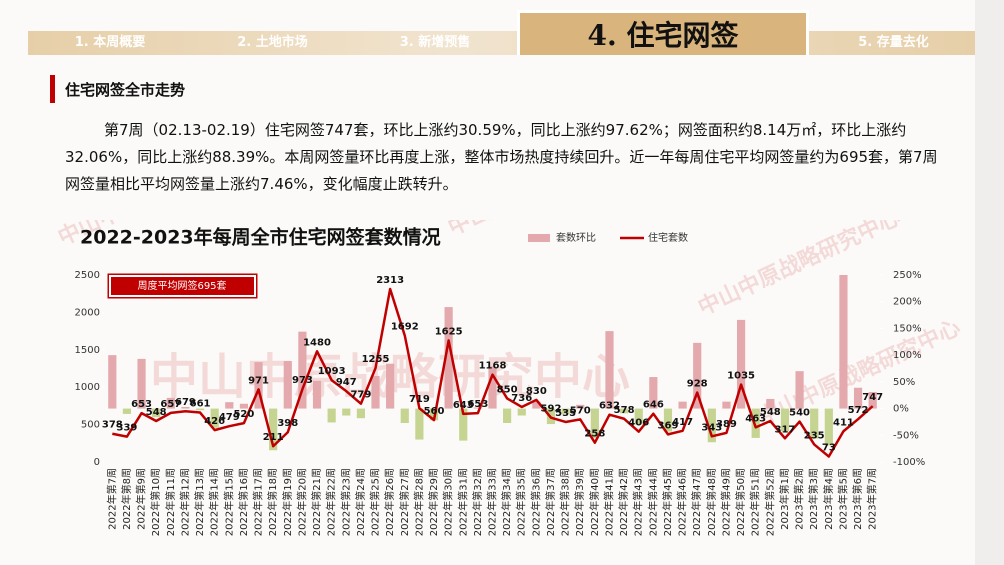 The height and width of the screenshot is (565, 1004). Describe the element at coordinates (521, 398) in the screenshot. I see `data-label: 736` at that location.